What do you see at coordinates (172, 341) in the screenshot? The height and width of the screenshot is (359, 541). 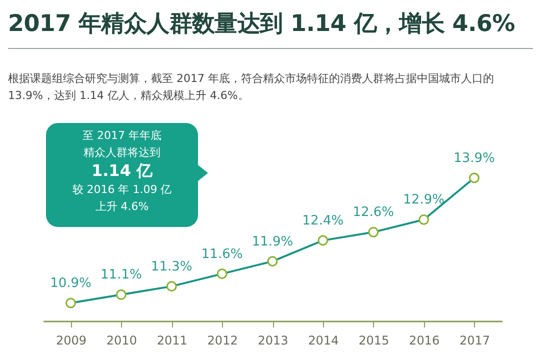 I see `x-tick-label: 2011` at bounding box center [172, 341].